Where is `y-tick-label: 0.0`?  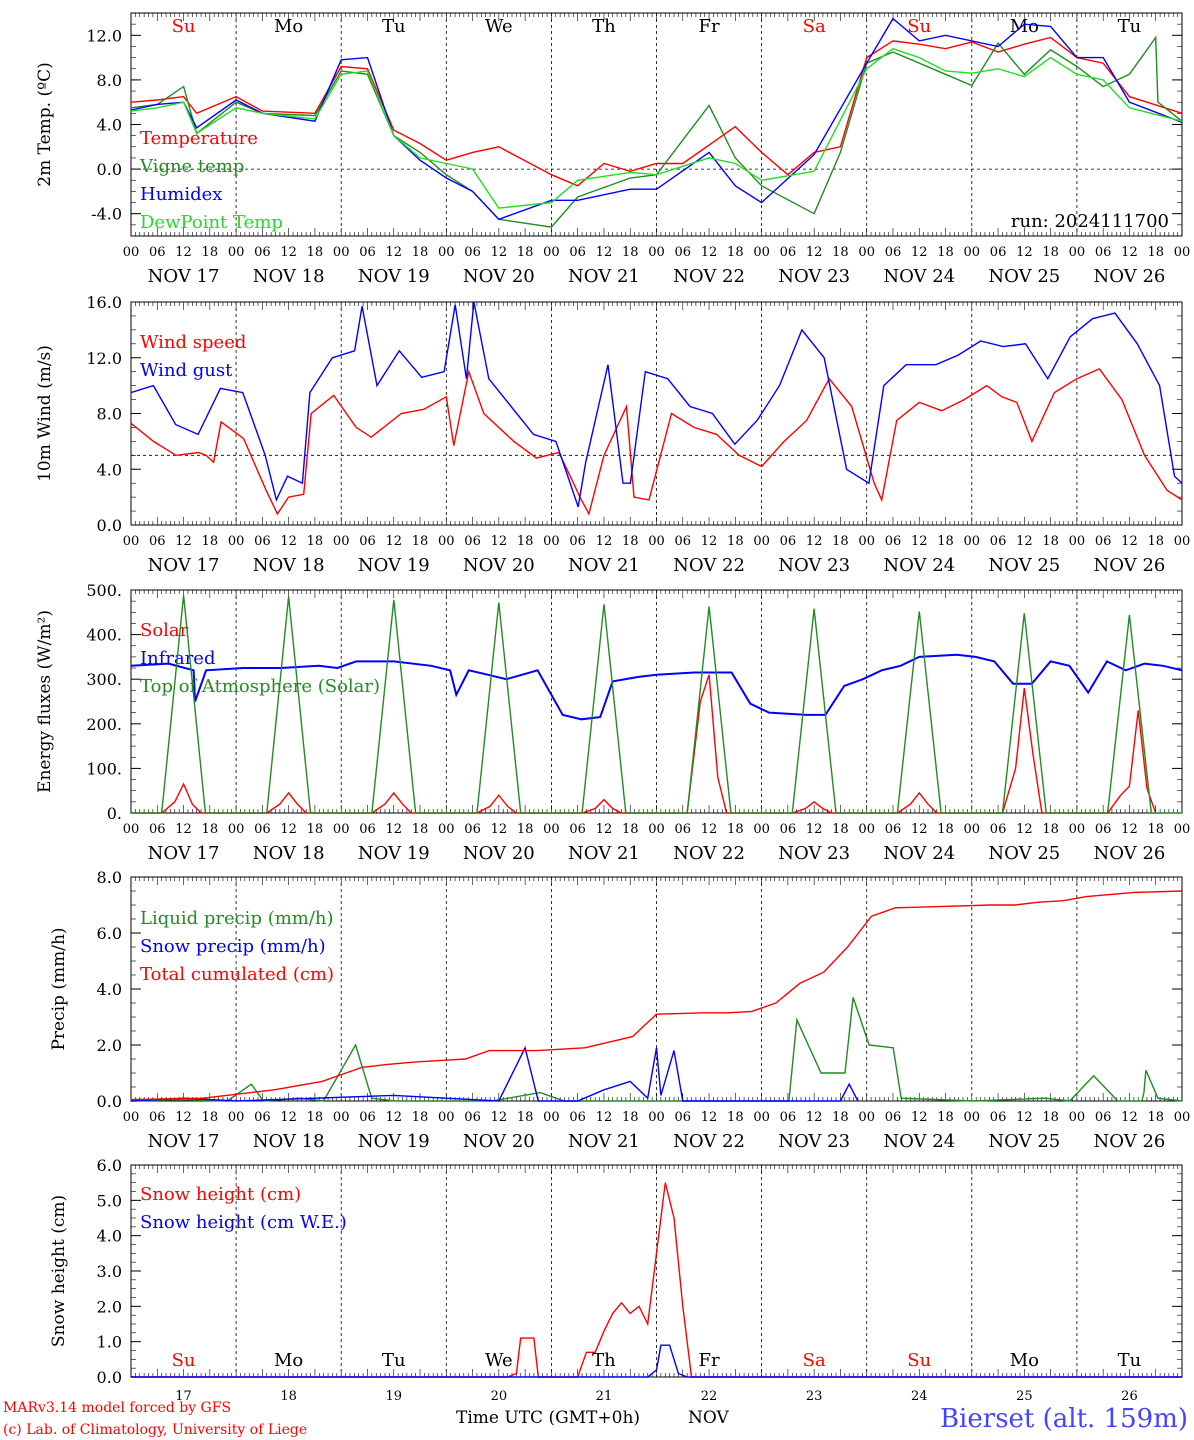
y-tick-label: 0.0 is located at coordinates (109, 525).